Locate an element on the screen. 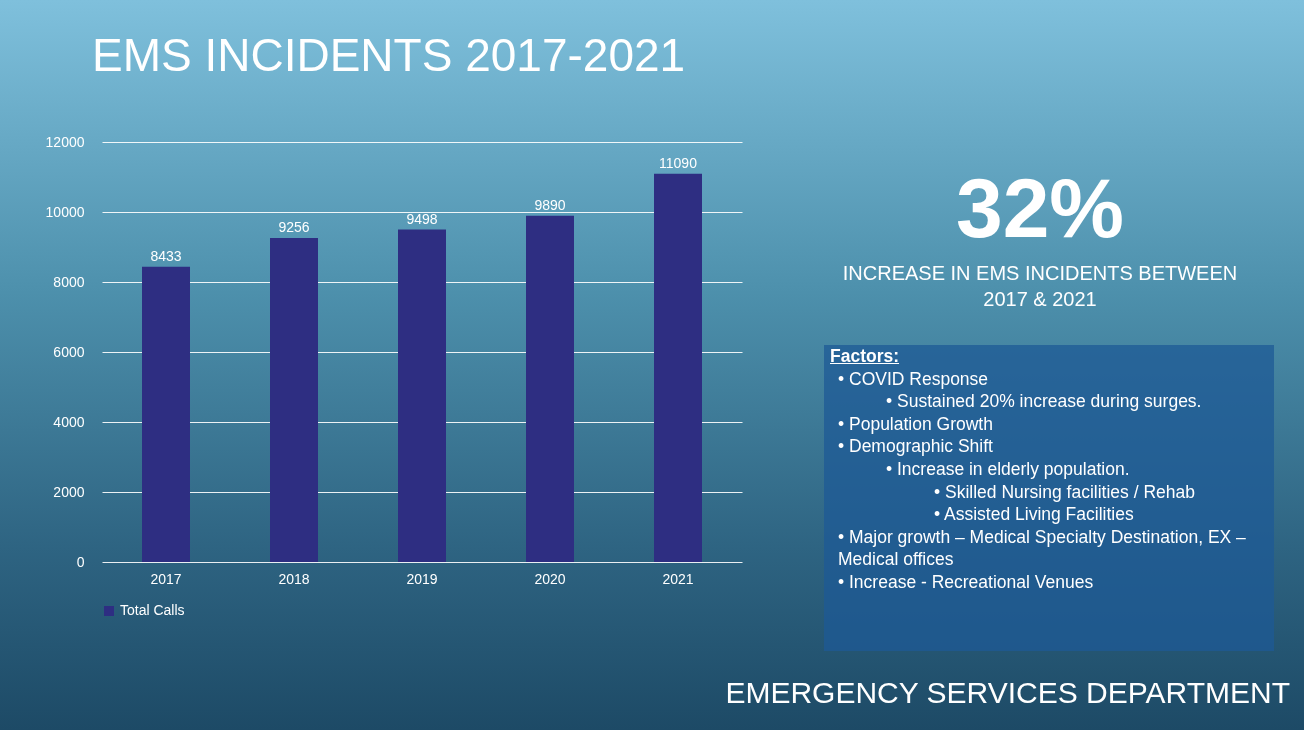 The height and width of the screenshot is (730, 1304). y-tick-label: 10000 is located at coordinates (65, 211).